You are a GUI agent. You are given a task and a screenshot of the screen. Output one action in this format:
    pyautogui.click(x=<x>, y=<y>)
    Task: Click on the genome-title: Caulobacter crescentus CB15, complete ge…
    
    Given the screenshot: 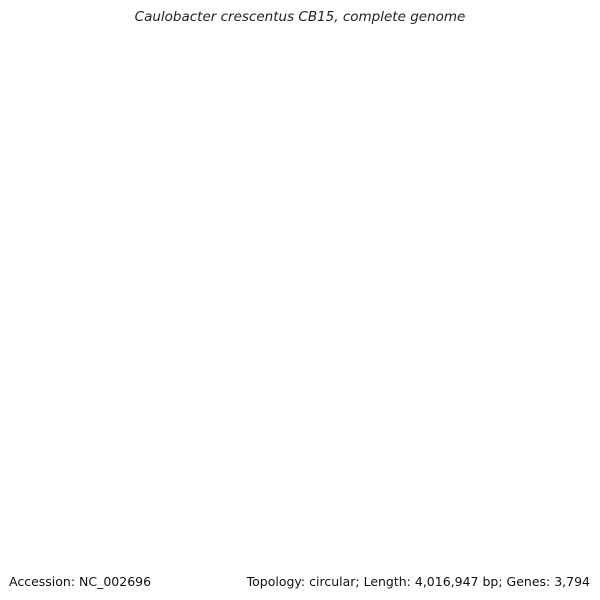 What is the action you would take?
    pyautogui.click(x=300, y=17)
    